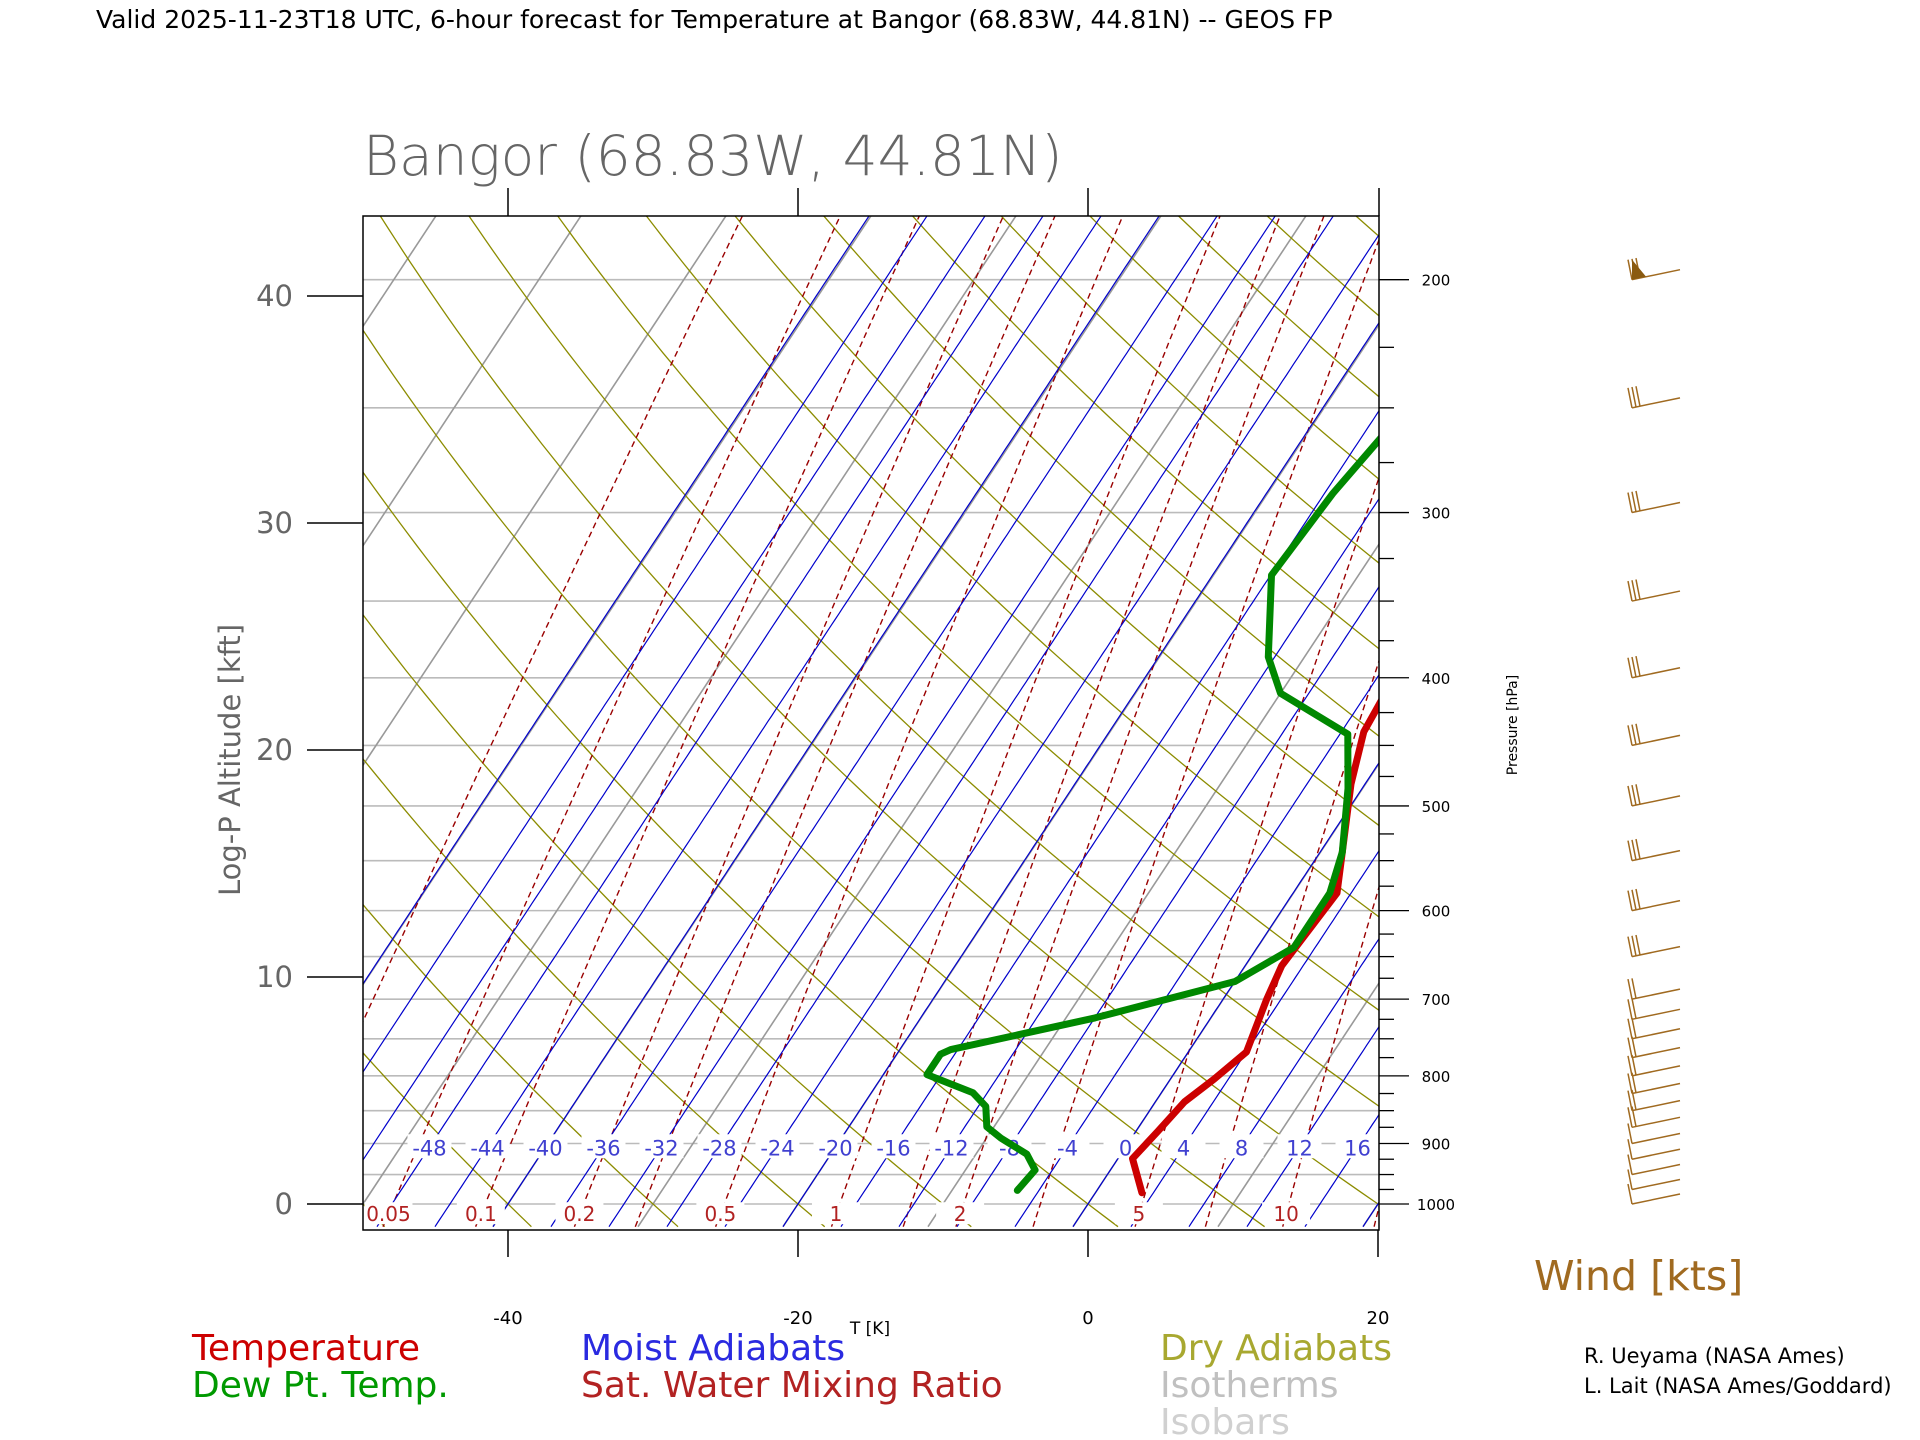 The width and height of the screenshot is (1920, 1440). What do you see at coordinates (836, 1214) in the screenshot?
I see `mixing-ratio-label: 1` at bounding box center [836, 1214].